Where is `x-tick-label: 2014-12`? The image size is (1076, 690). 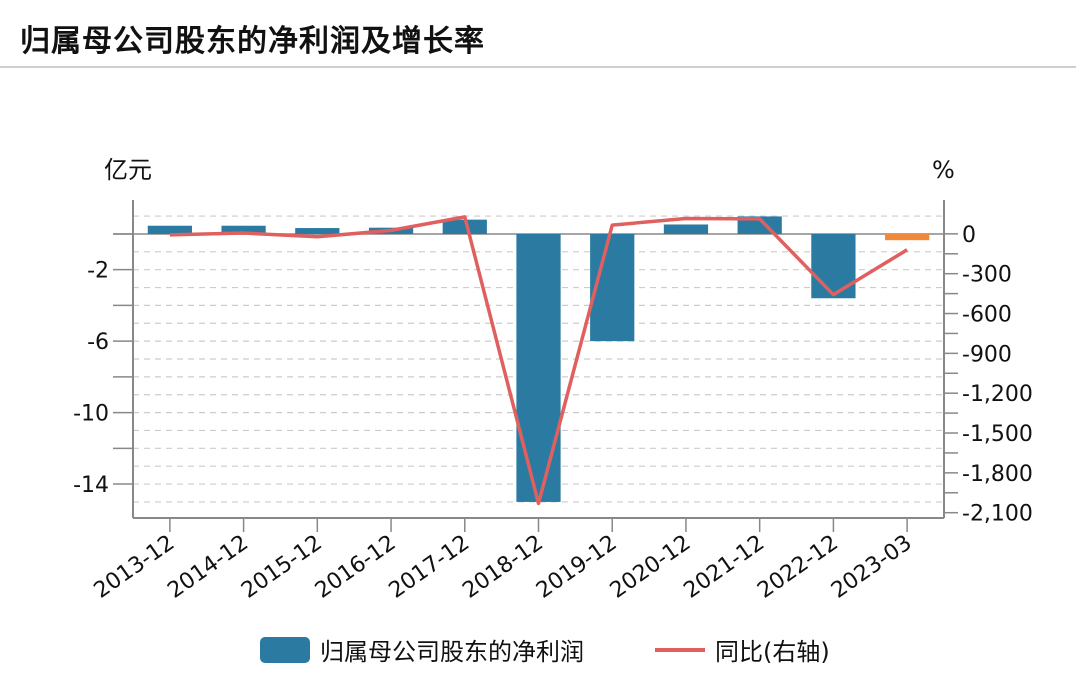 x-tick-label: 2014-12 is located at coordinates (208, 566).